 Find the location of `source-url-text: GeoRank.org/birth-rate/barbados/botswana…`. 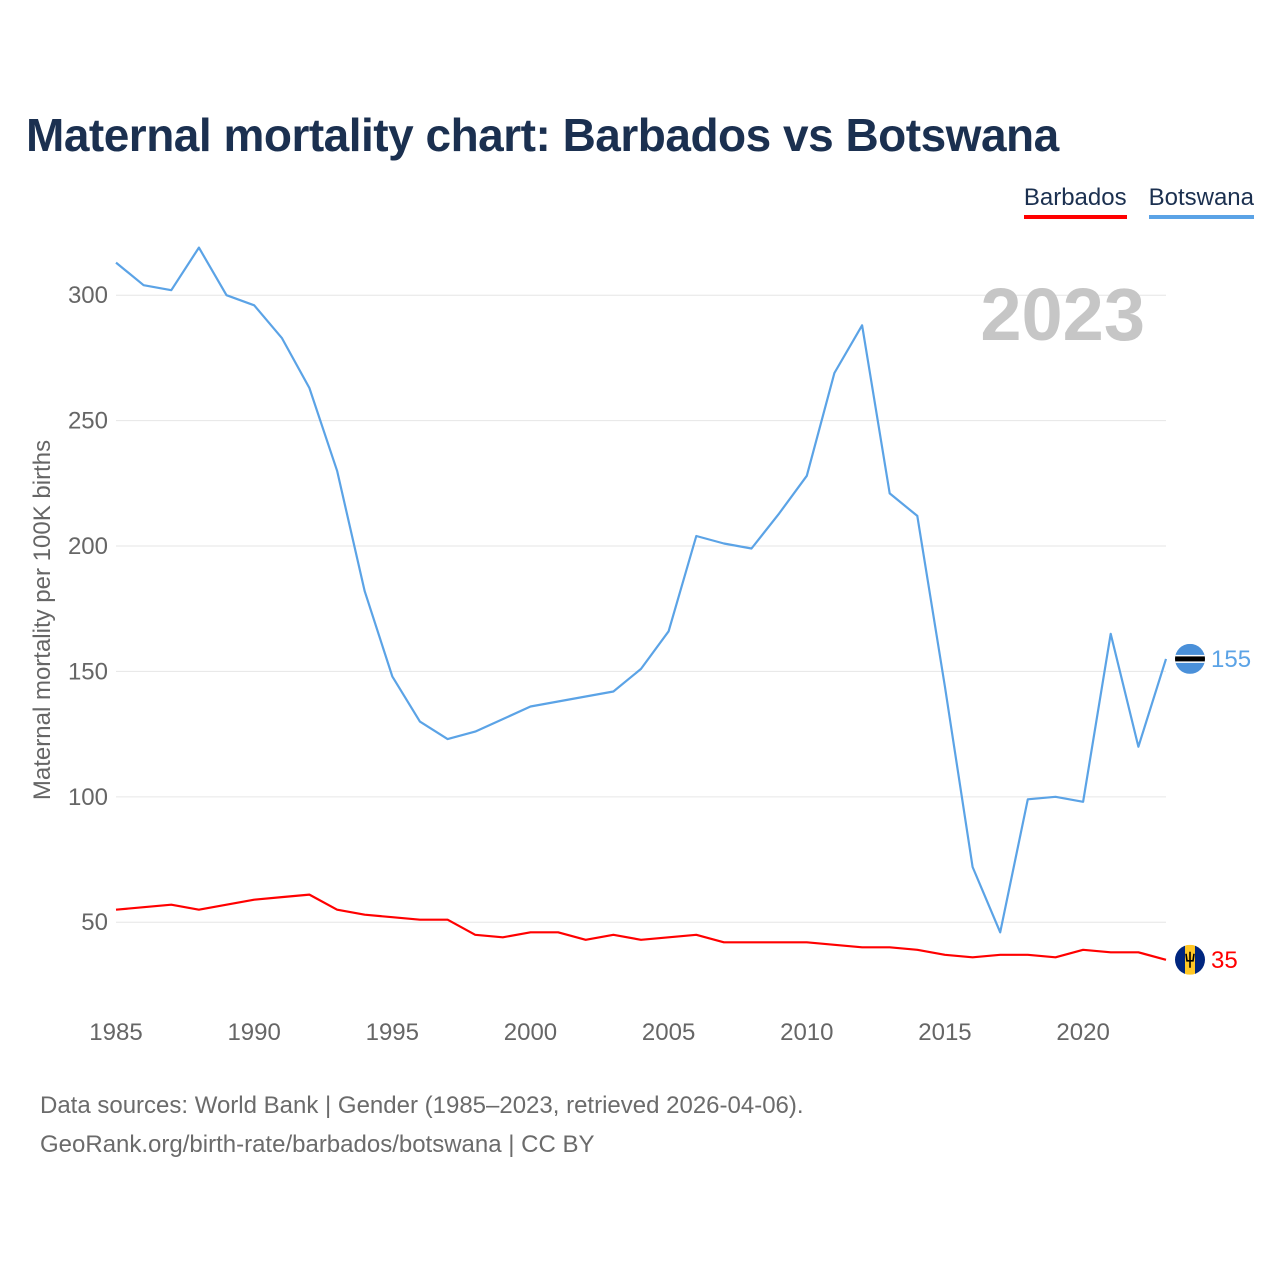

source-url-text: GeoRank.org/birth-rate/barbados/botswana… is located at coordinates (317, 1144).